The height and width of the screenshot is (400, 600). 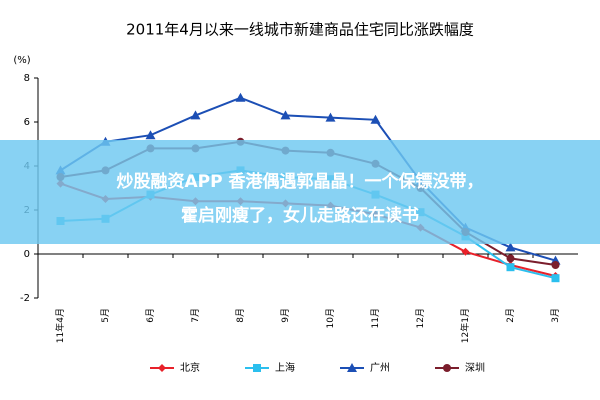 What do you see at coordinates (375, 318) in the screenshot?
I see `x-tick-label: 11月` at bounding box center [375, 318].